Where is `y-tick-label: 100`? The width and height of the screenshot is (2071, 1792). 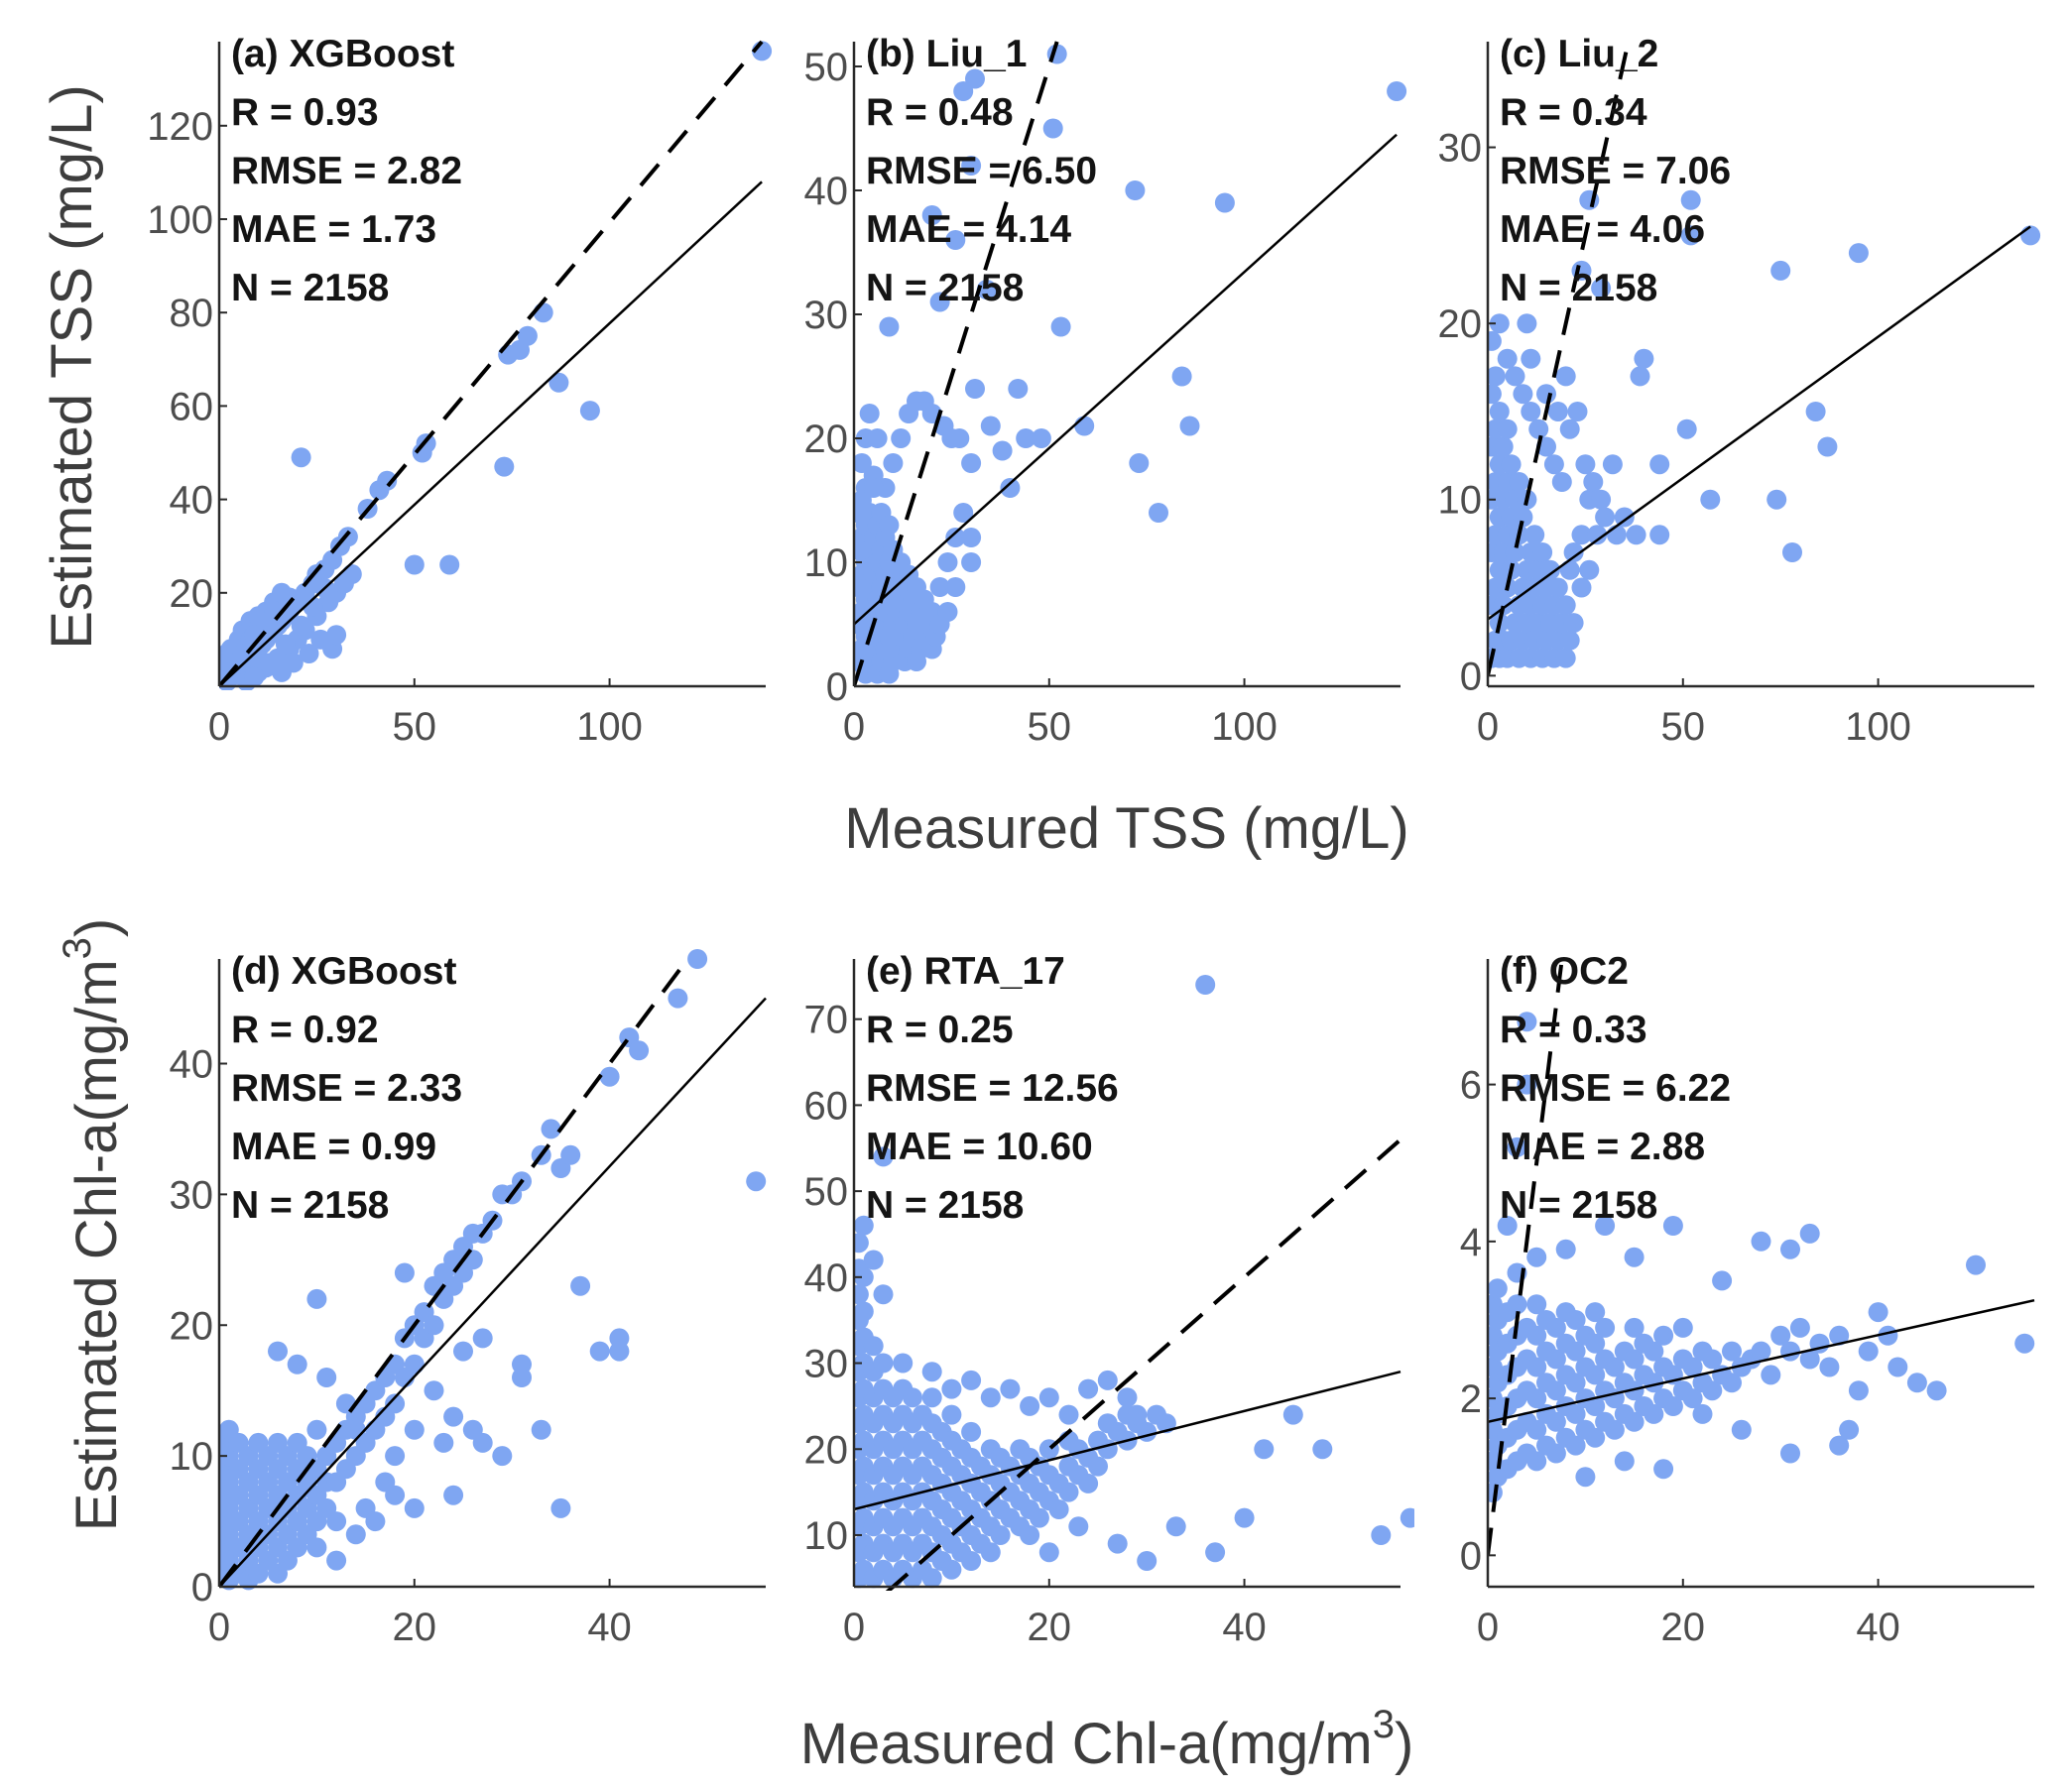 y-tick-label: 100 is located at coordinates (180, 220).